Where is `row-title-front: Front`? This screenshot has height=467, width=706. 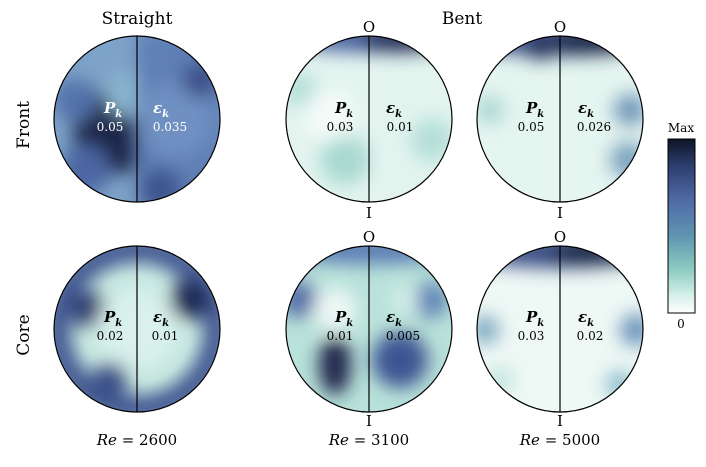
row-title-front: Front is located at coordinates (24, 125).